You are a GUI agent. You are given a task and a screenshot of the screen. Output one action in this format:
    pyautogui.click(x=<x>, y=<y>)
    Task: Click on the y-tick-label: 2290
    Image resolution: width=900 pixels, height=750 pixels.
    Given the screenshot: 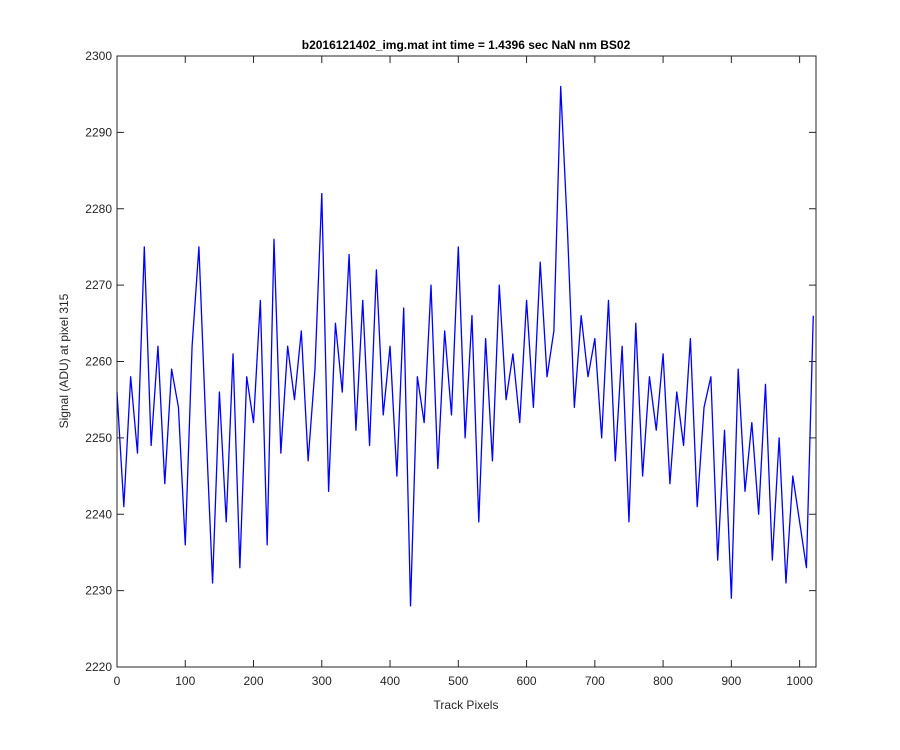 What is the action you would take?
    pyautogui.click(x=98, y=132)
    